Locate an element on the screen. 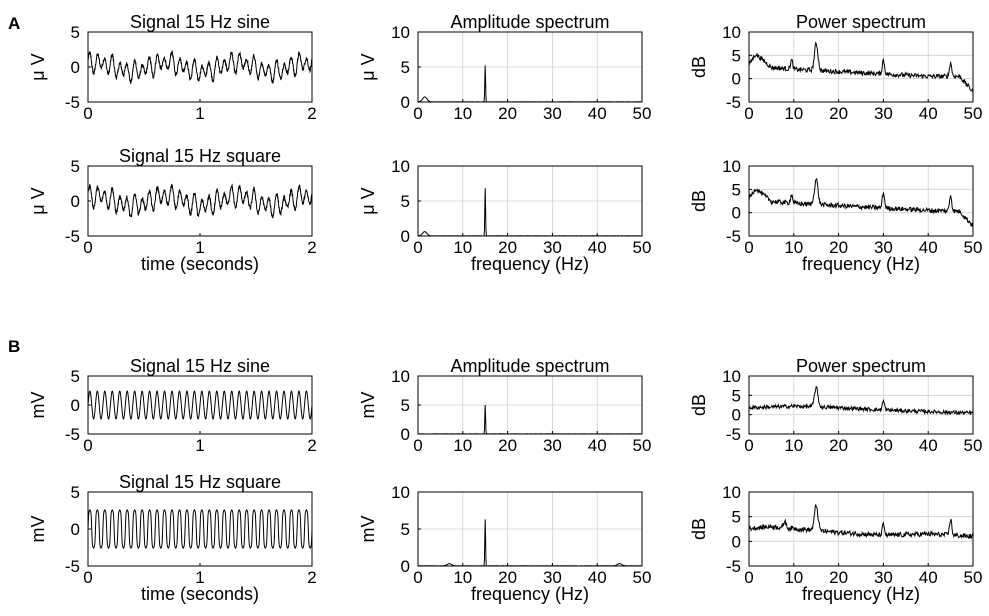 The width and height of the screenshot is (989, 616). chart-A-amp-sine: 0 10 20 30 40 50 0 5 10 Amplitude spectrum μ V is located at coordinates (504, 67).